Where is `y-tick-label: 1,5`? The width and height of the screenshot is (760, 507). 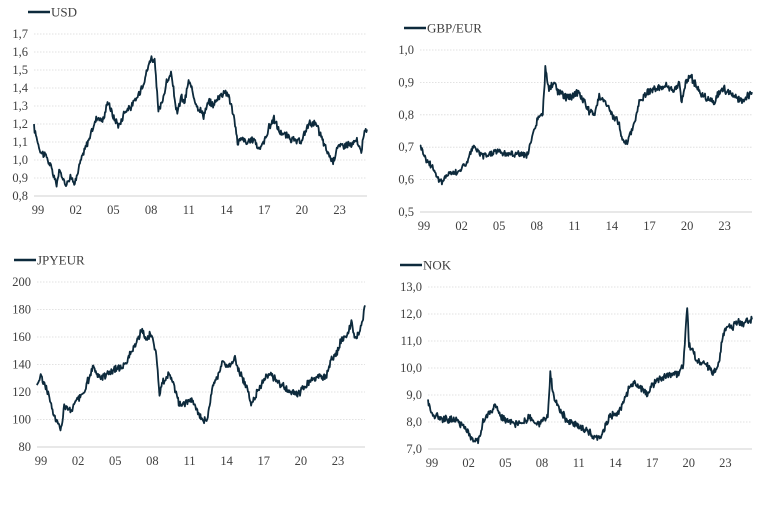 y-tick-label: 1,5 is located at coordinates (20, 70).